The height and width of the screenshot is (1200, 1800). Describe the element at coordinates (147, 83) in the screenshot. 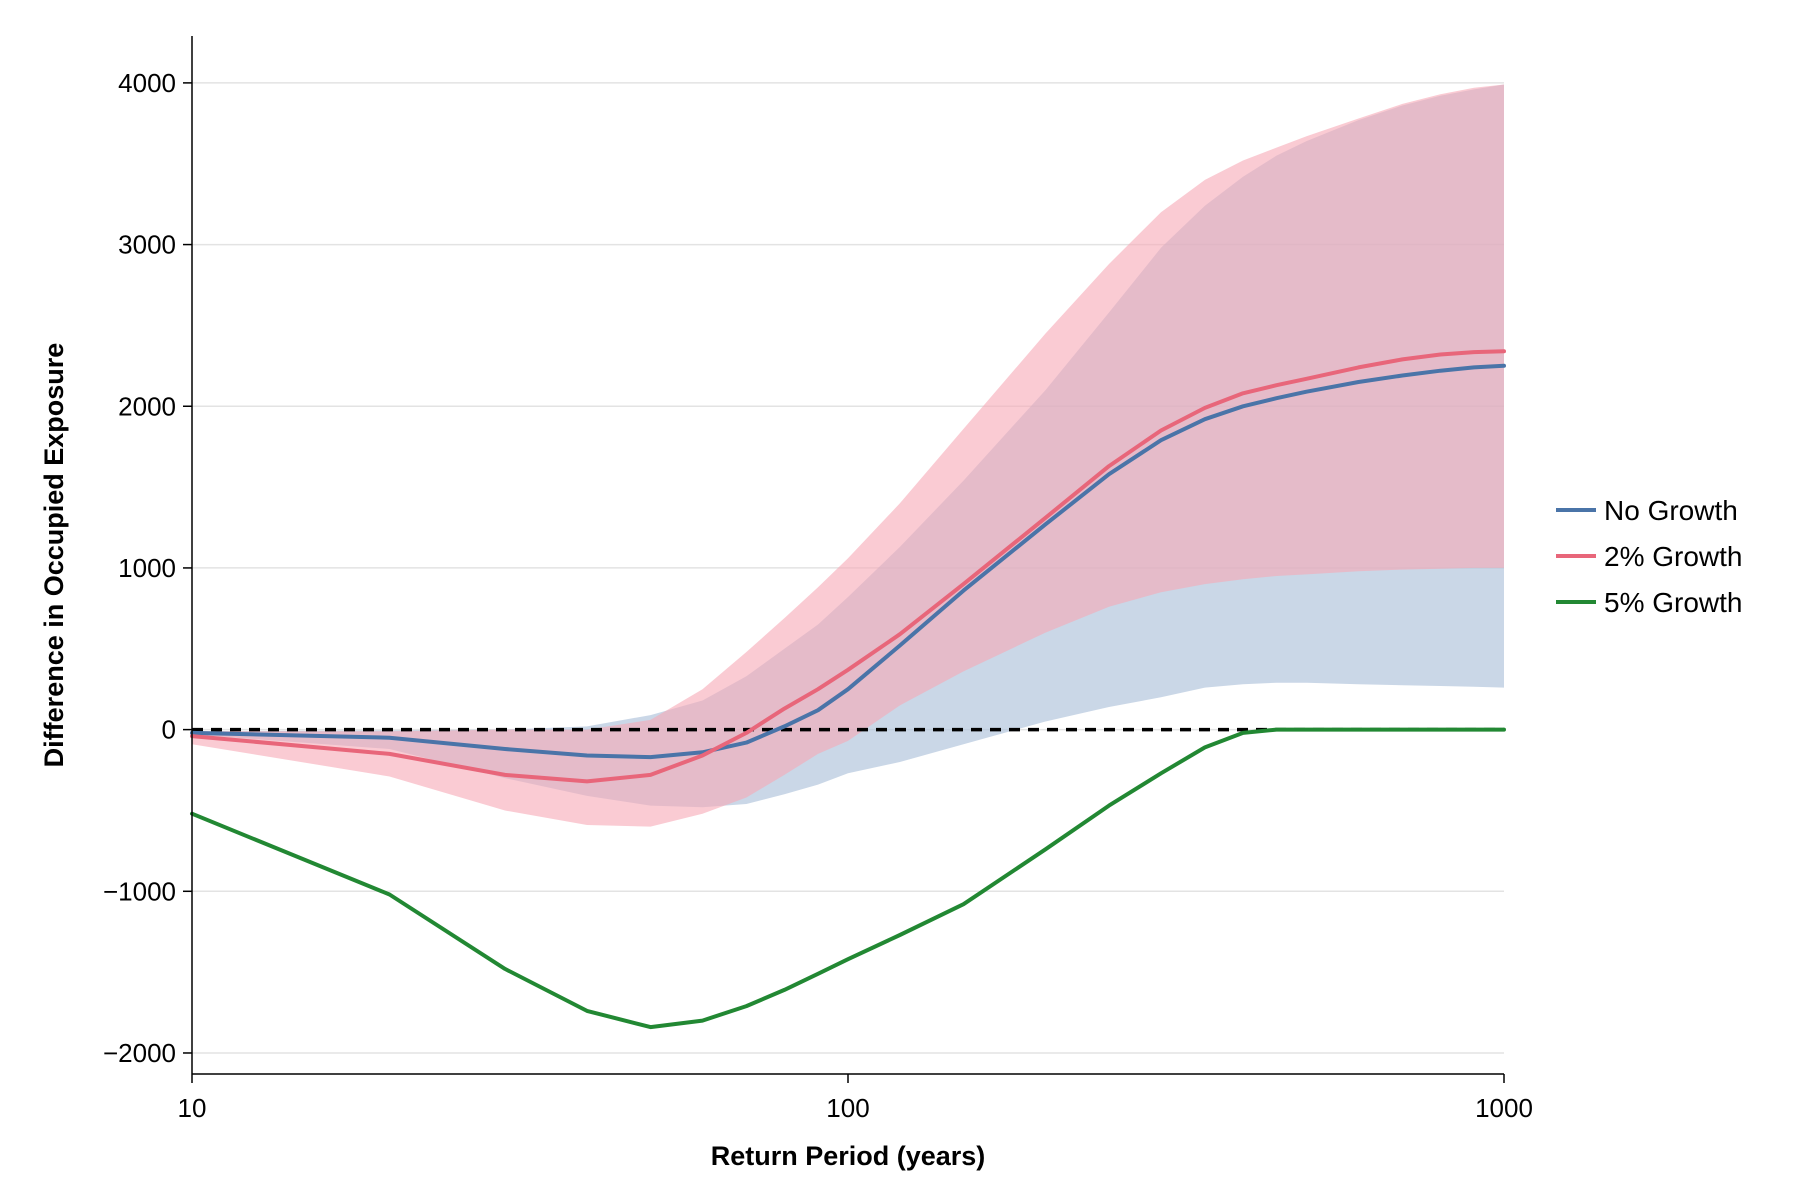

I see `y-tick-label-6: 4000` at that location.